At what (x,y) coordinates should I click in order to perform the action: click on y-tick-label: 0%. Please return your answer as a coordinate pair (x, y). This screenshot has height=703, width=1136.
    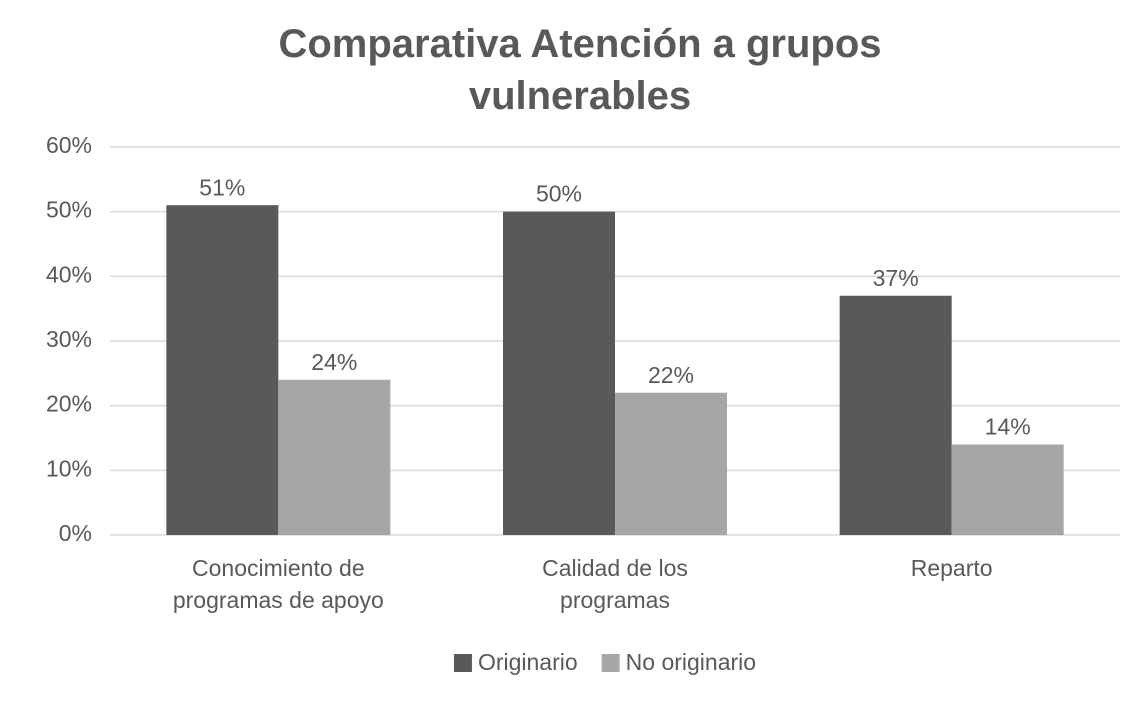
    Looking at the image, I should click on (75, 533).